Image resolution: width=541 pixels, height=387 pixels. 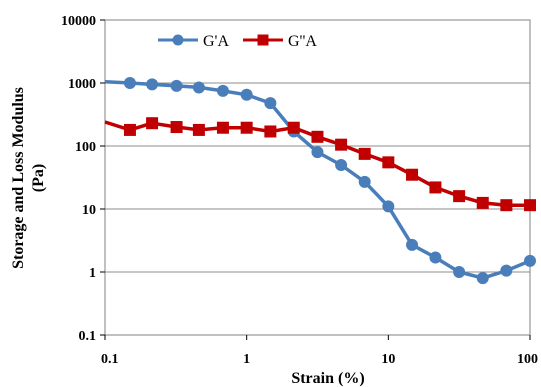 What do you see at coordinates (388, 359) in the screenshot?
I see `x-tick-label: 10` at bounding box center [388, 359].